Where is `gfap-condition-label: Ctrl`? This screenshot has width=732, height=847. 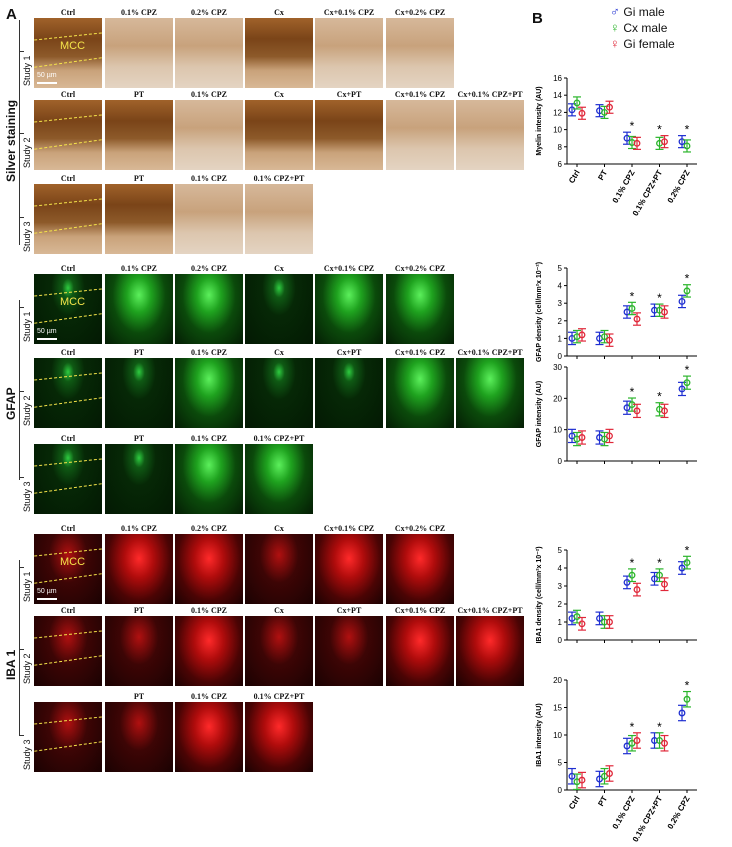
gfap-condition-label: Ctrl is located at coordinates (68, 438).